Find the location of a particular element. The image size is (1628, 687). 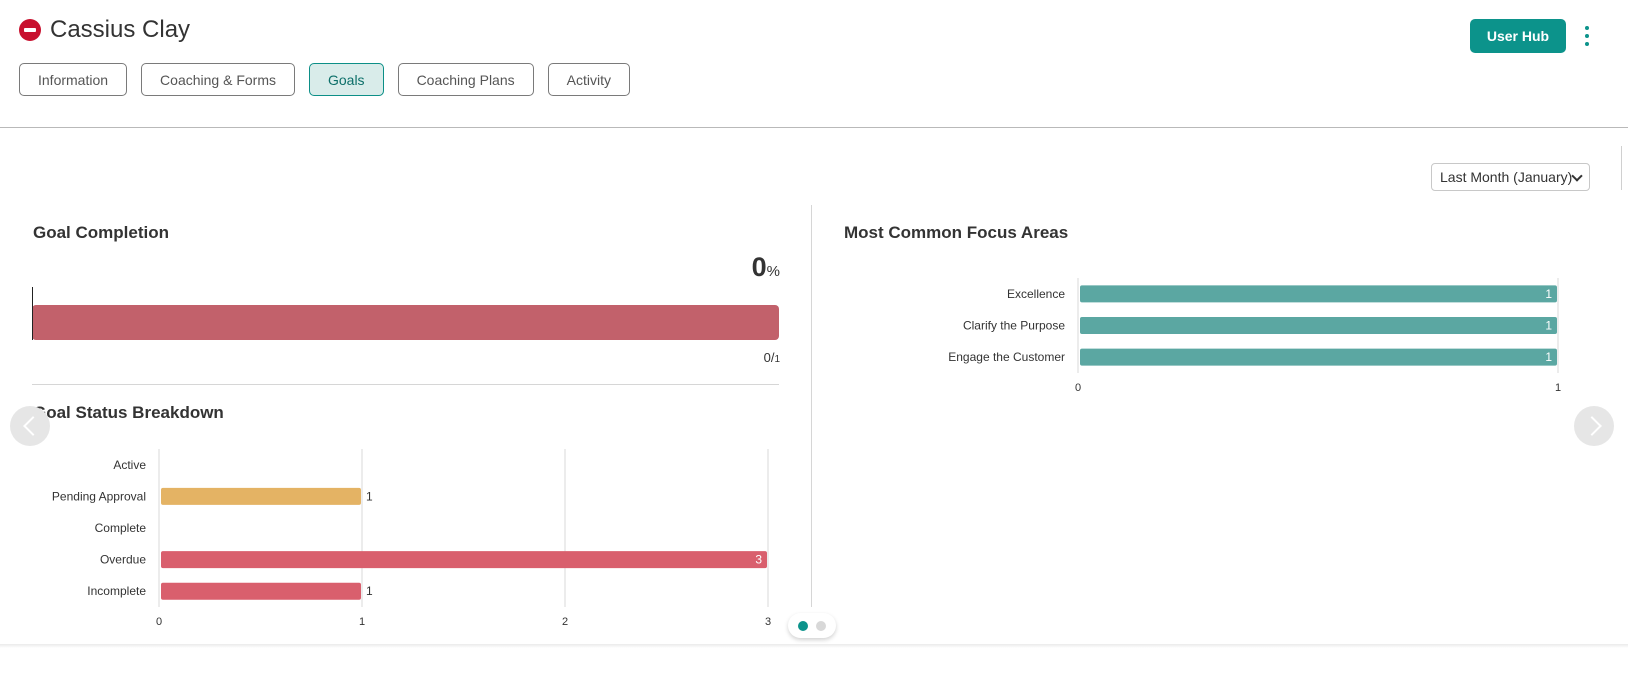

focus-areas-title: Most Common Focus Areas is located at coordinates (956, 232).